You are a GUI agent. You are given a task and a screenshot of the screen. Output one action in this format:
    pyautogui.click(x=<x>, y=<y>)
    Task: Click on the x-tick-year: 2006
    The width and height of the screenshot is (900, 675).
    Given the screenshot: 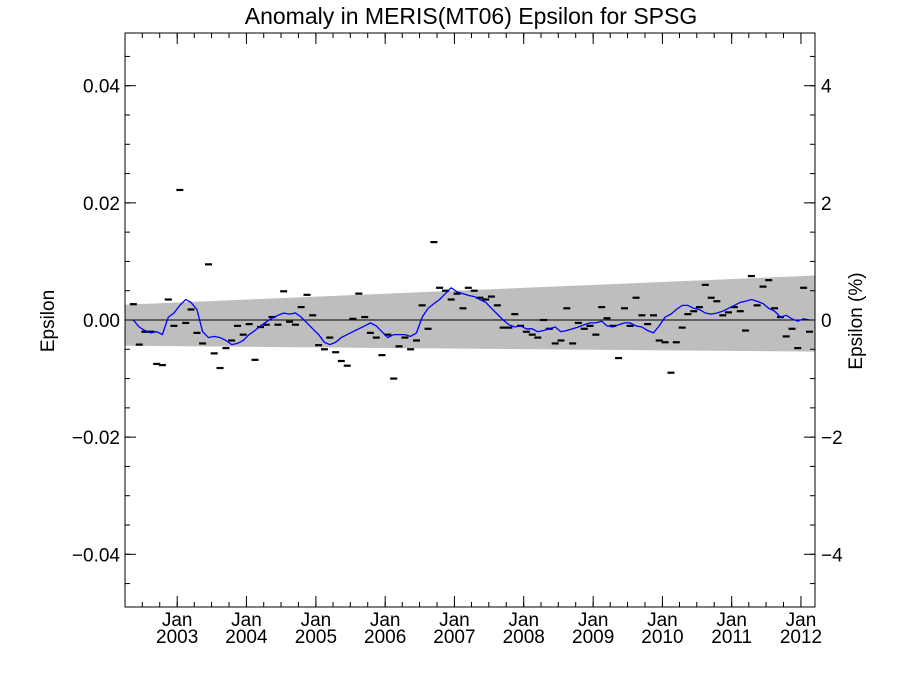 What is the action you would take?
    pyautogui.click(x=385, y=637)
    